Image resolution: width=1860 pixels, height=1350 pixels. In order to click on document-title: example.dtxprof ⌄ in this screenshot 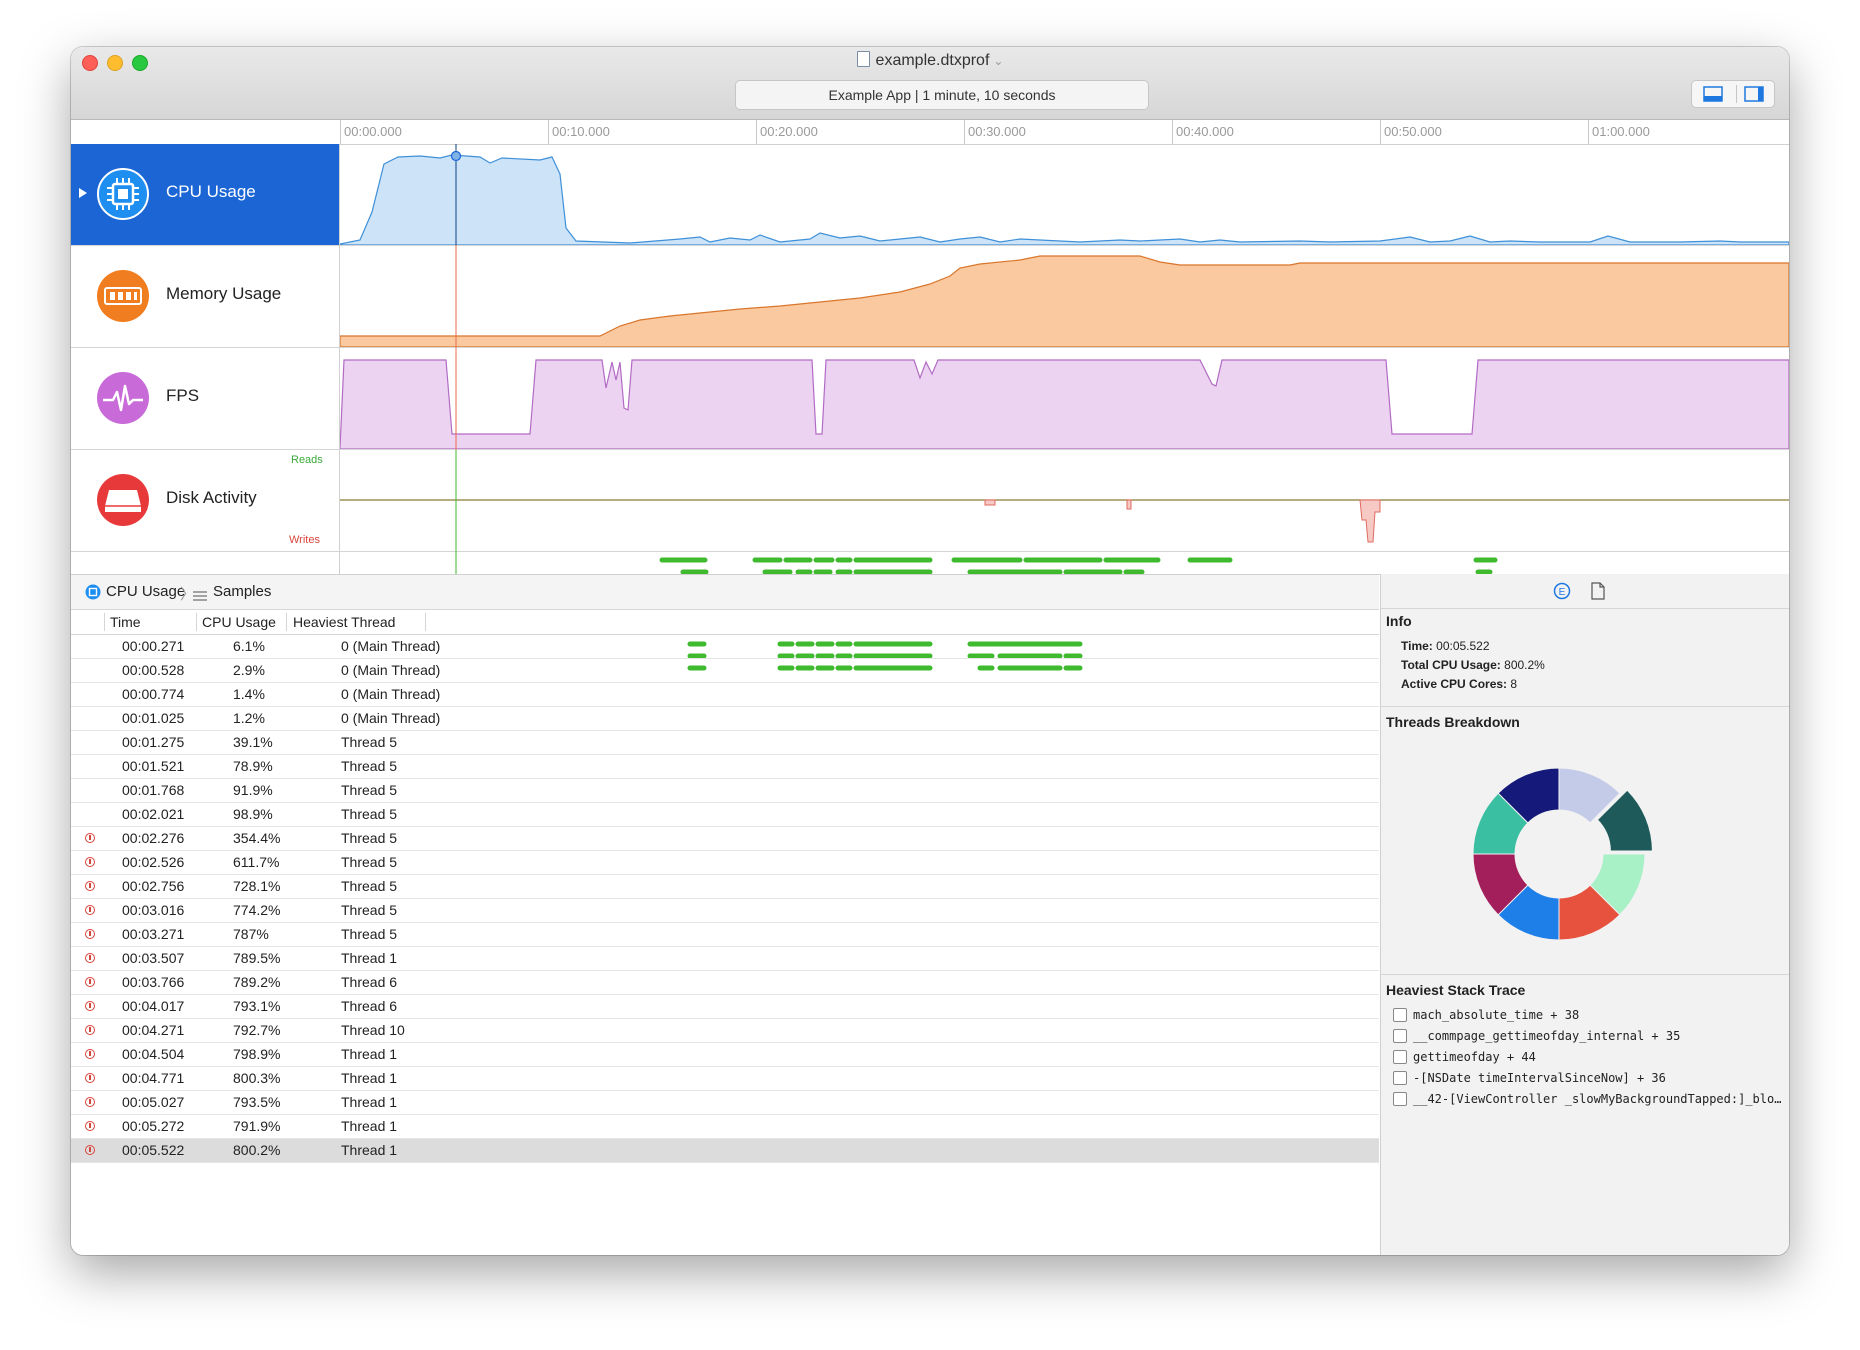, I will do `click(930, 60)`.